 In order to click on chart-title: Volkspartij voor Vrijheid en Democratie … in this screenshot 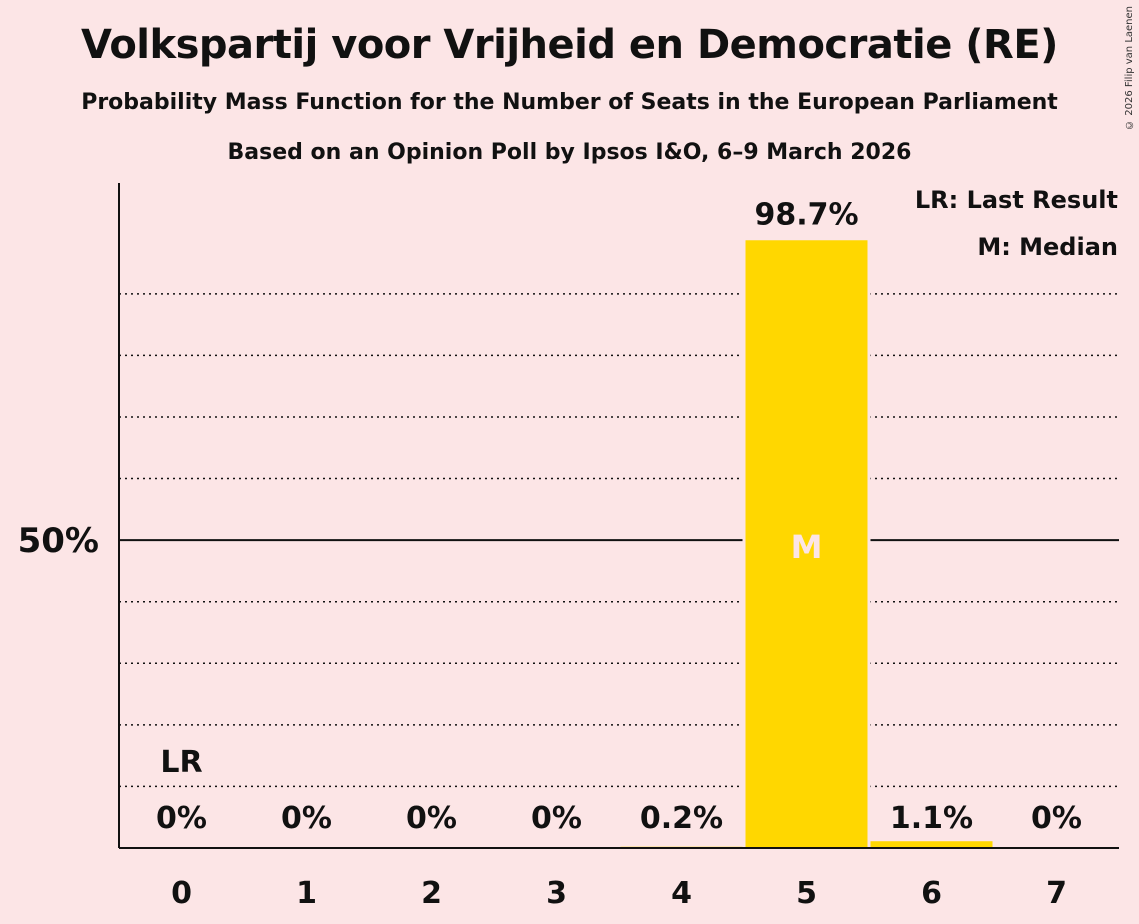, I will do `click(569, 45)`.